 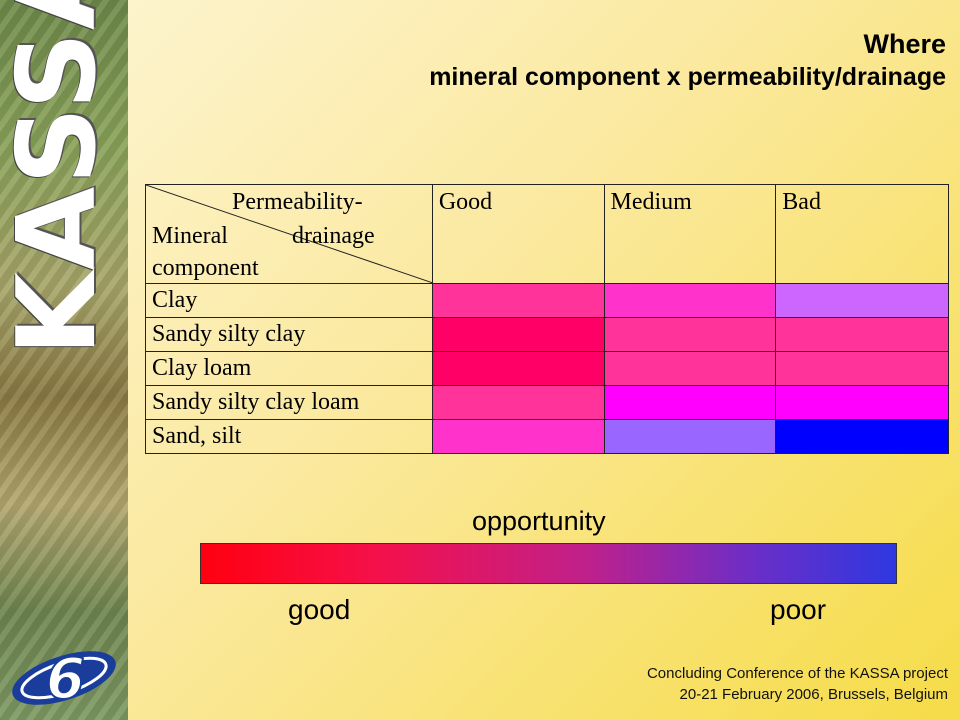 I want to click on header-permeability-label: Permeability-, so click(x=297, y=202).